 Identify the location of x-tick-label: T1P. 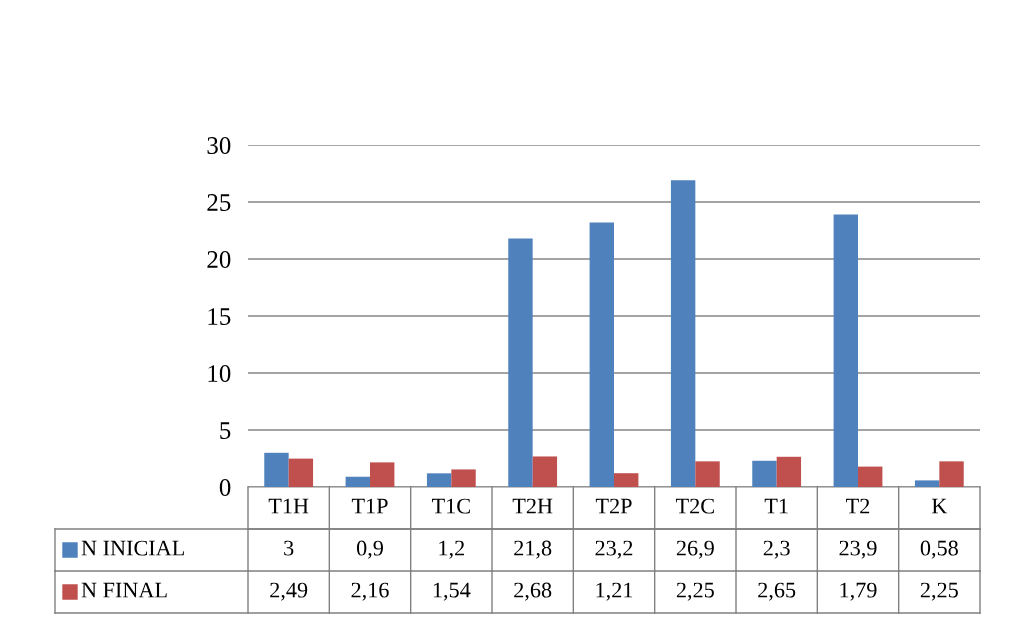
(369, 506).